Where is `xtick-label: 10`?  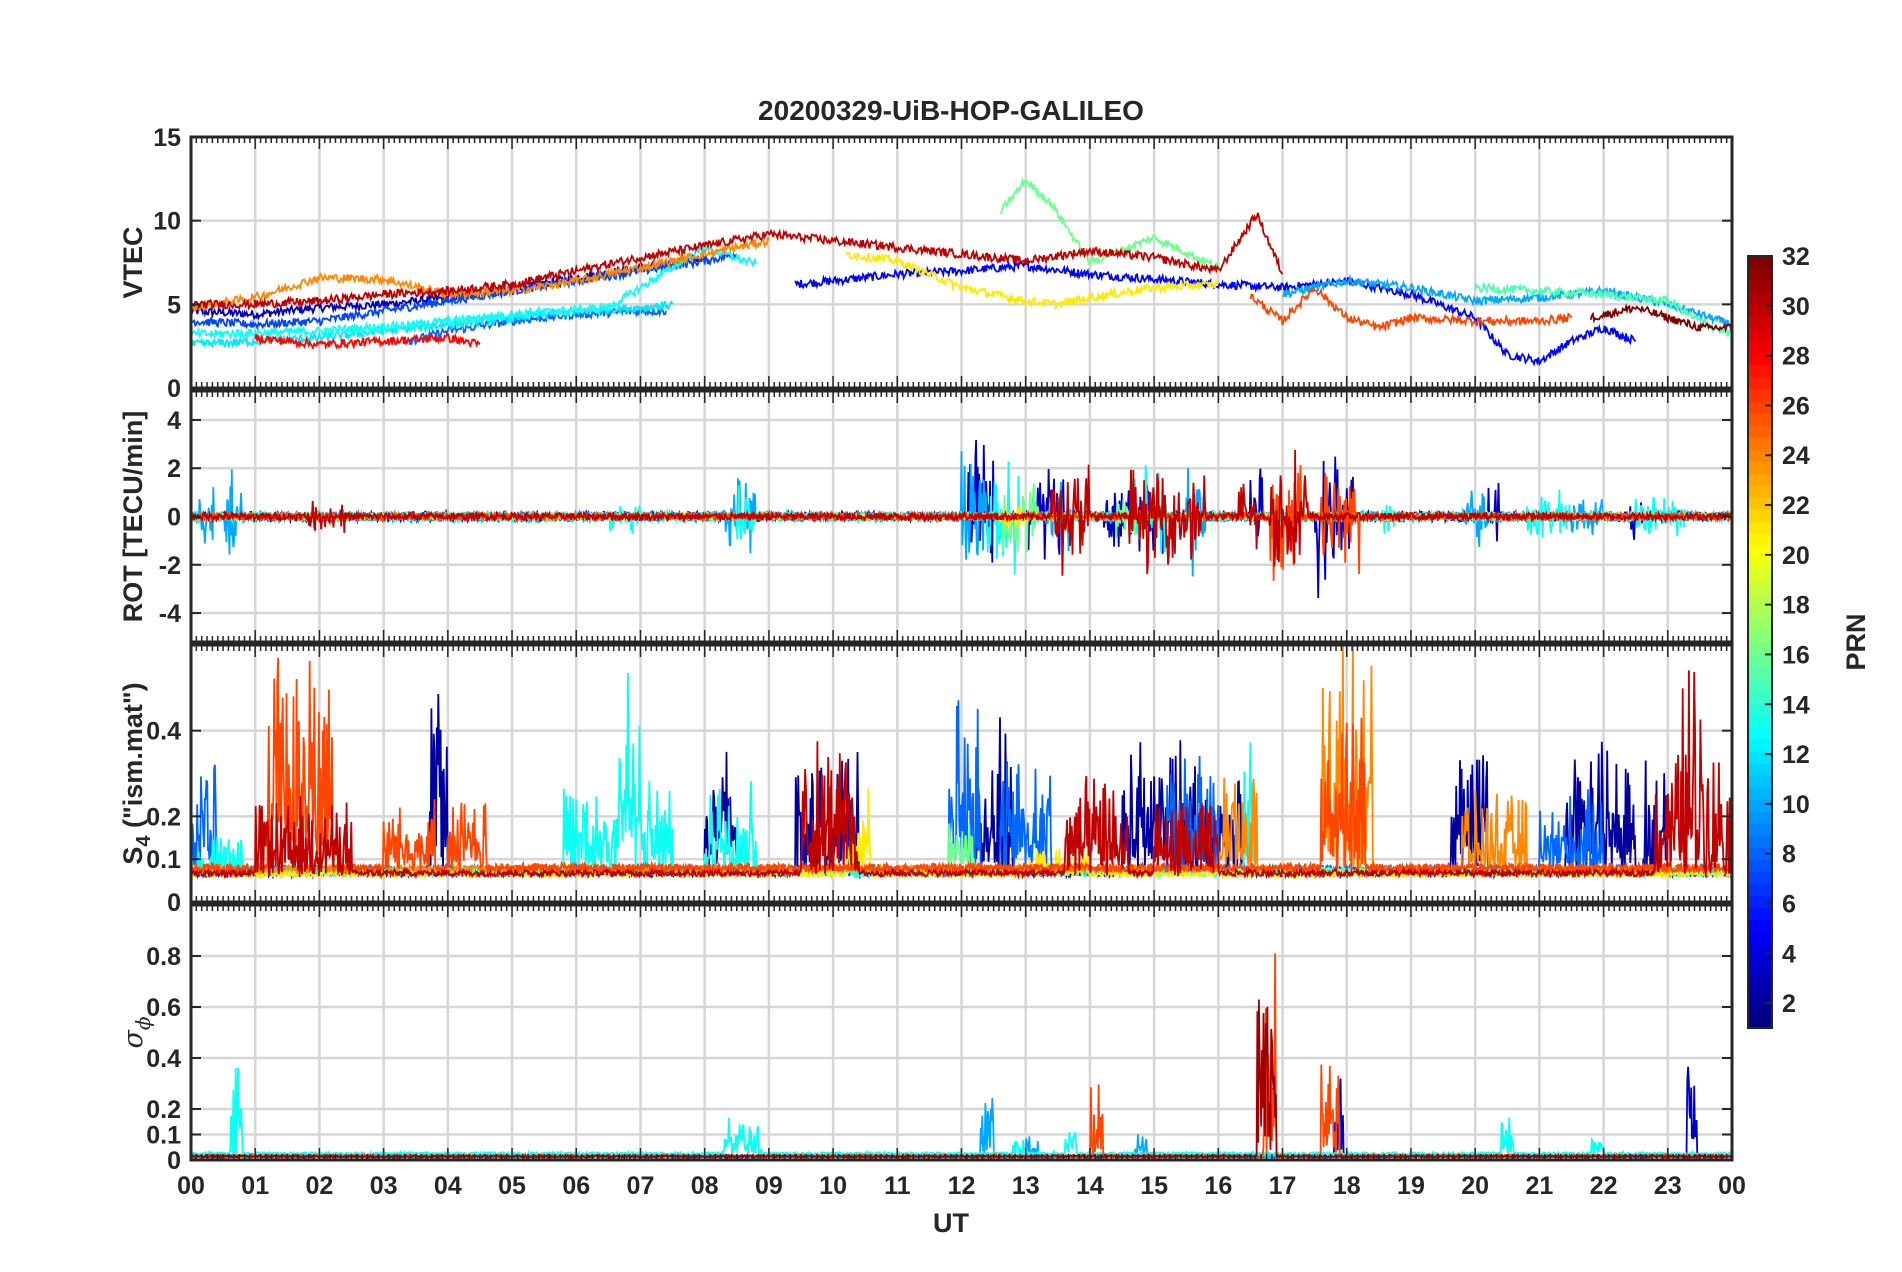 xtick-label: 10 is located at coordinates (833, 1186).